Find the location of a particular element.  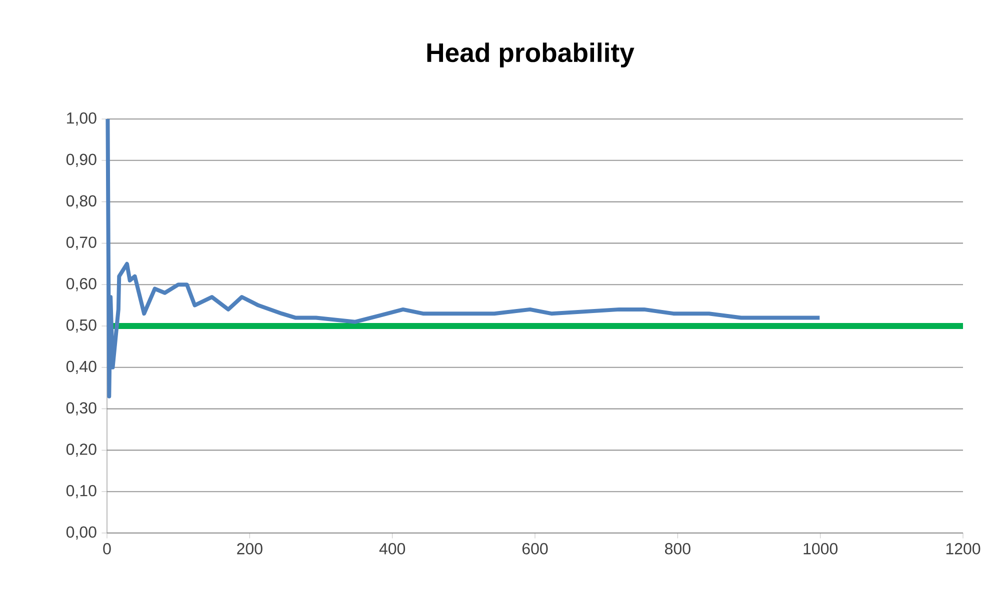

x-tick-label: 600 is located at coordinates (535, 548).